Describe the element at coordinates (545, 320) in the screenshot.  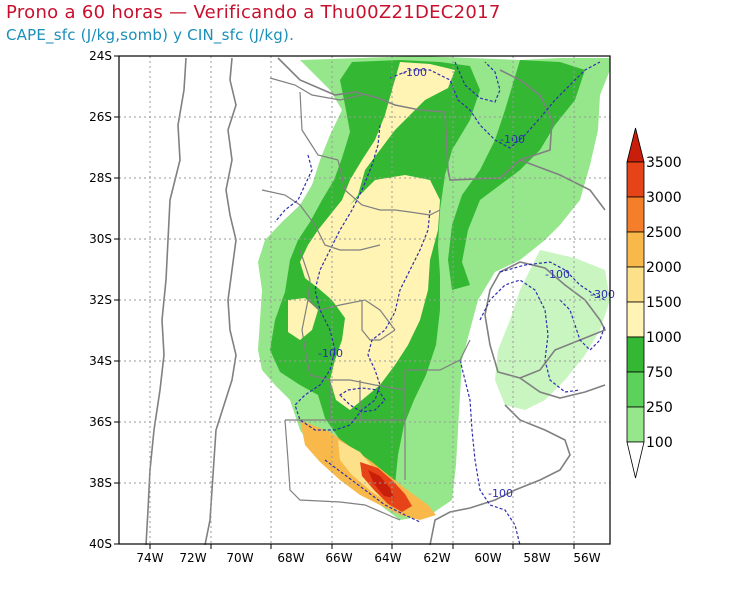
I see `uruguay-border` at that location.